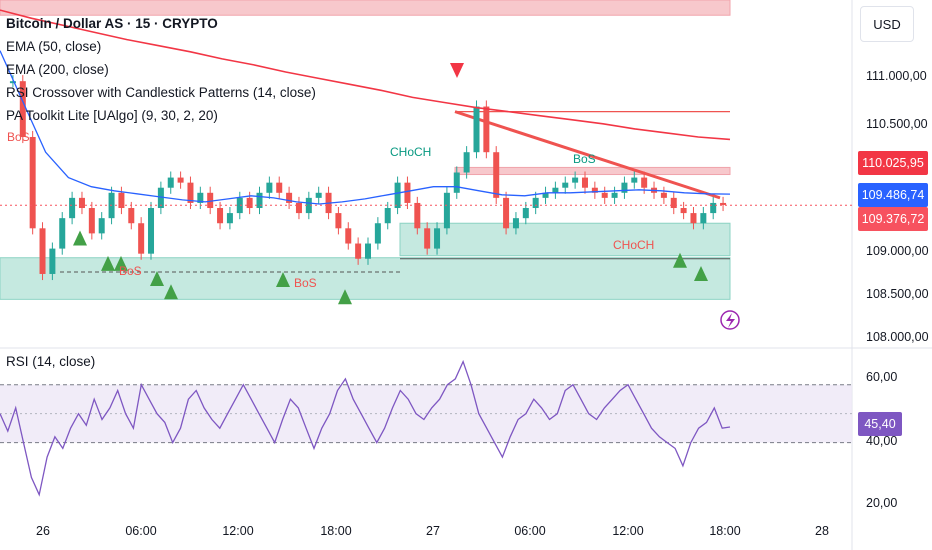 This screenshot has width=932, height=550. I want to click on currency-button: USD, so click(887, 24).